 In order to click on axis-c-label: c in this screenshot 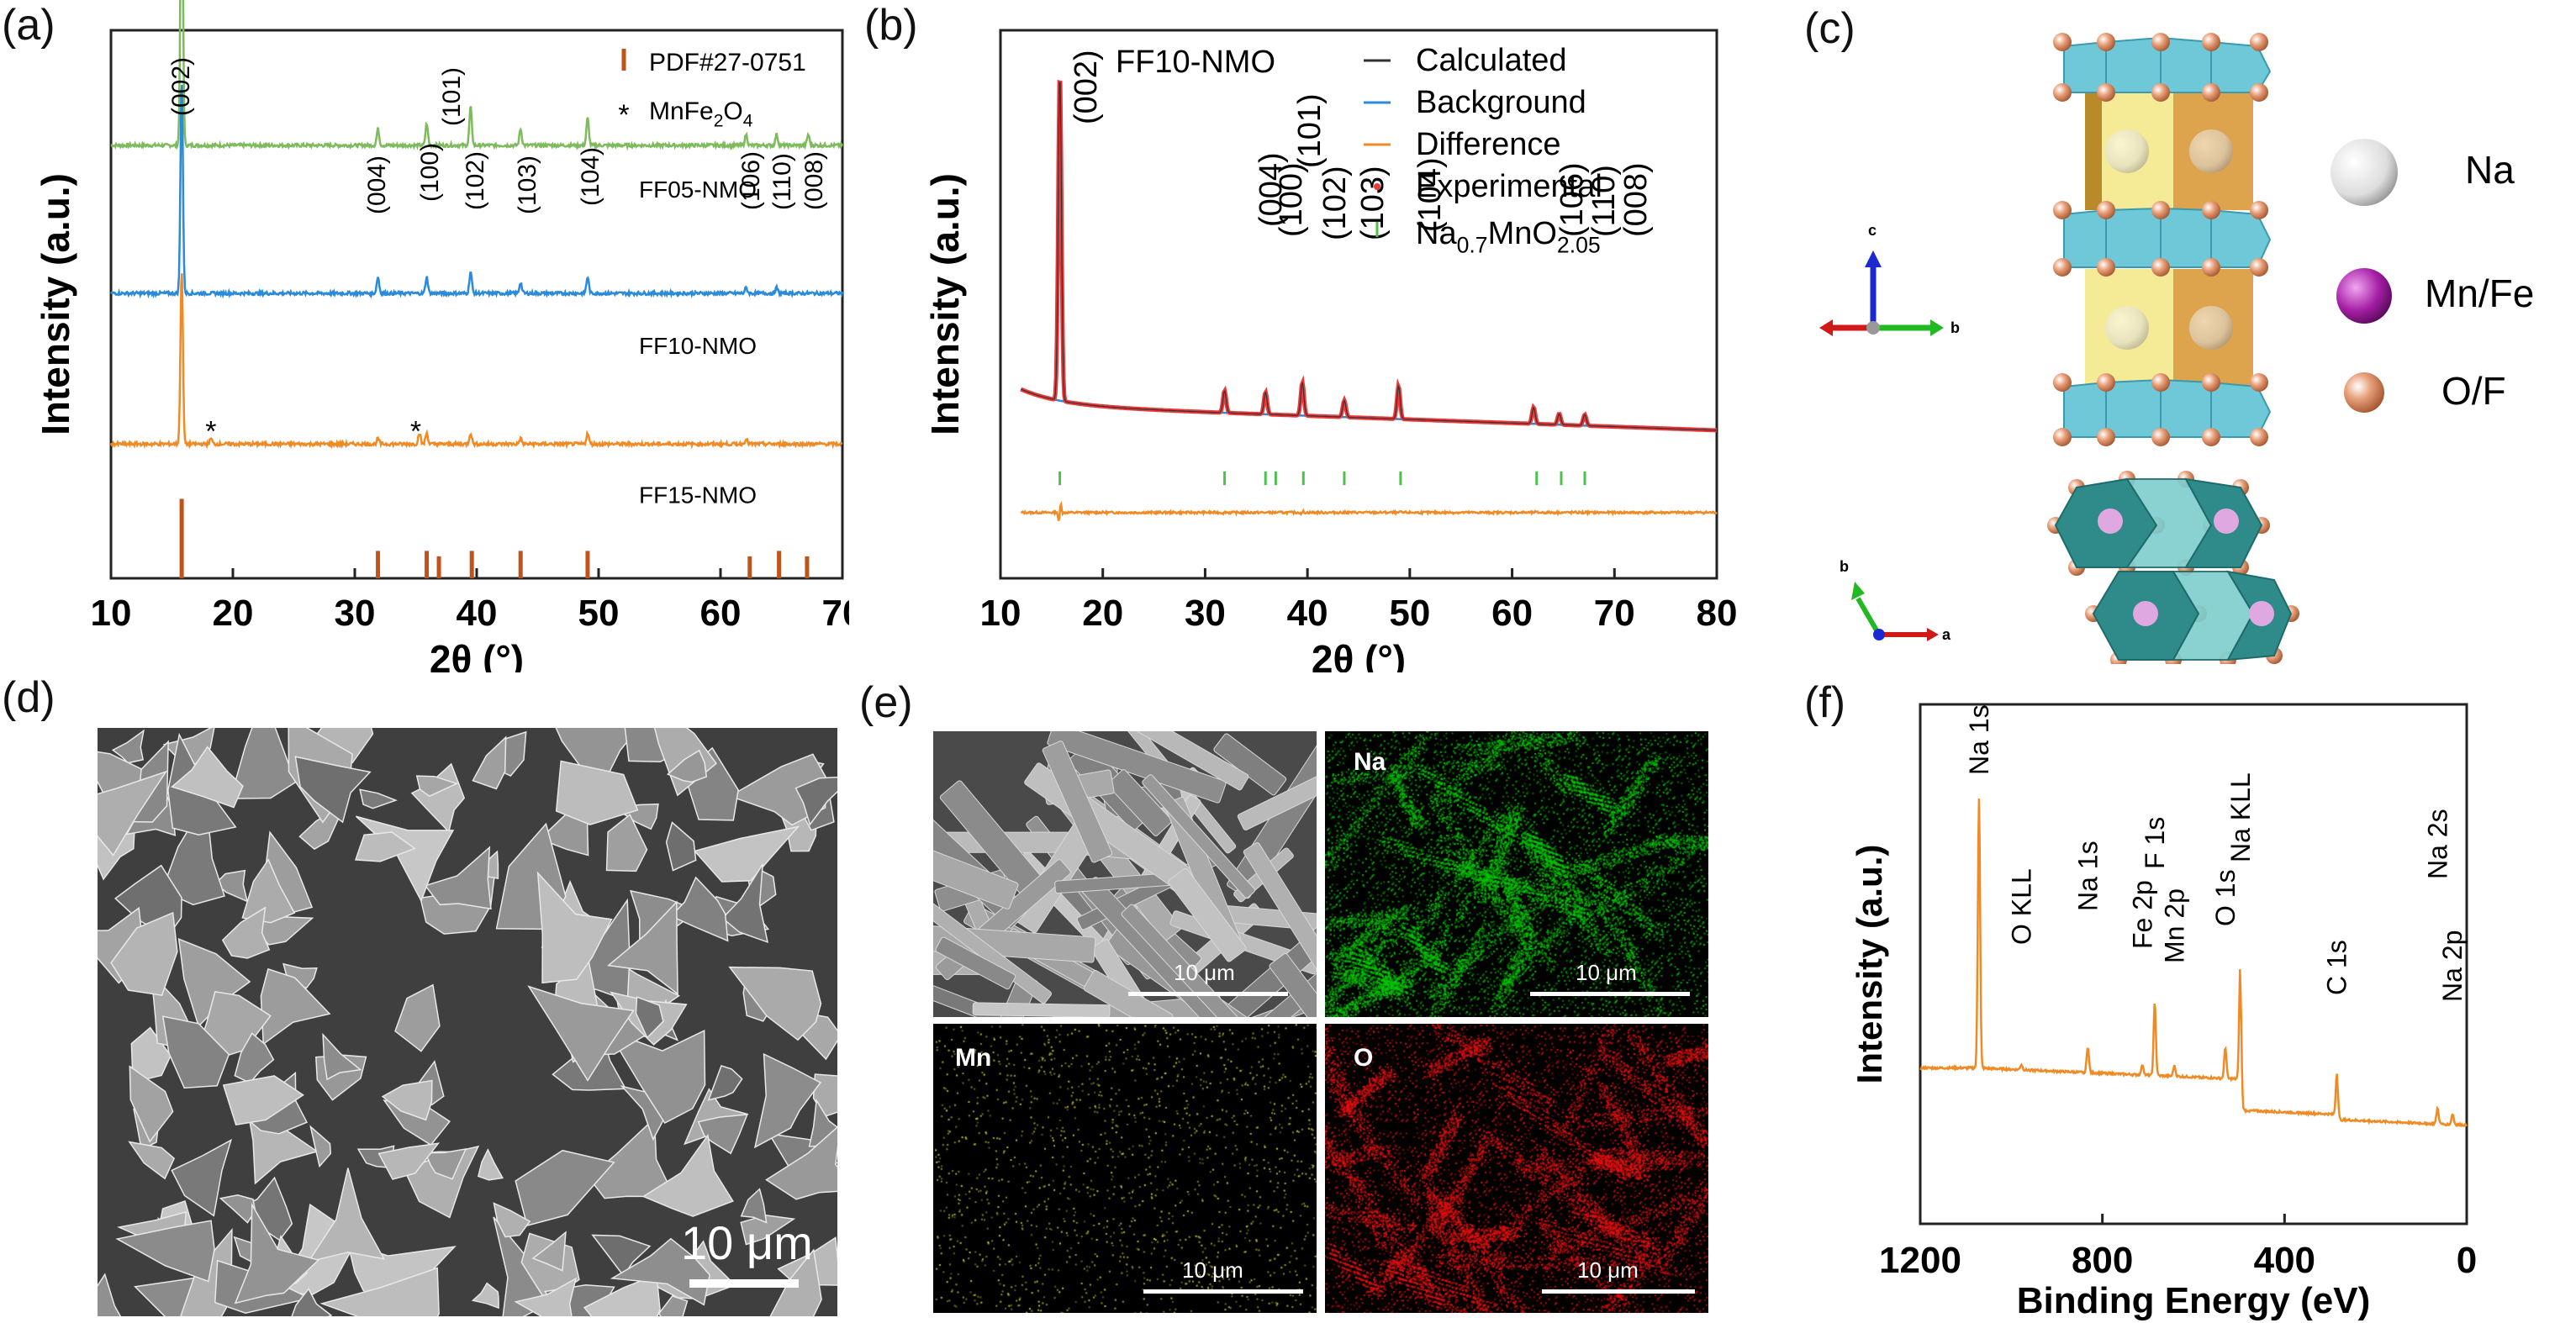, I will do `click(1873, 231)`.